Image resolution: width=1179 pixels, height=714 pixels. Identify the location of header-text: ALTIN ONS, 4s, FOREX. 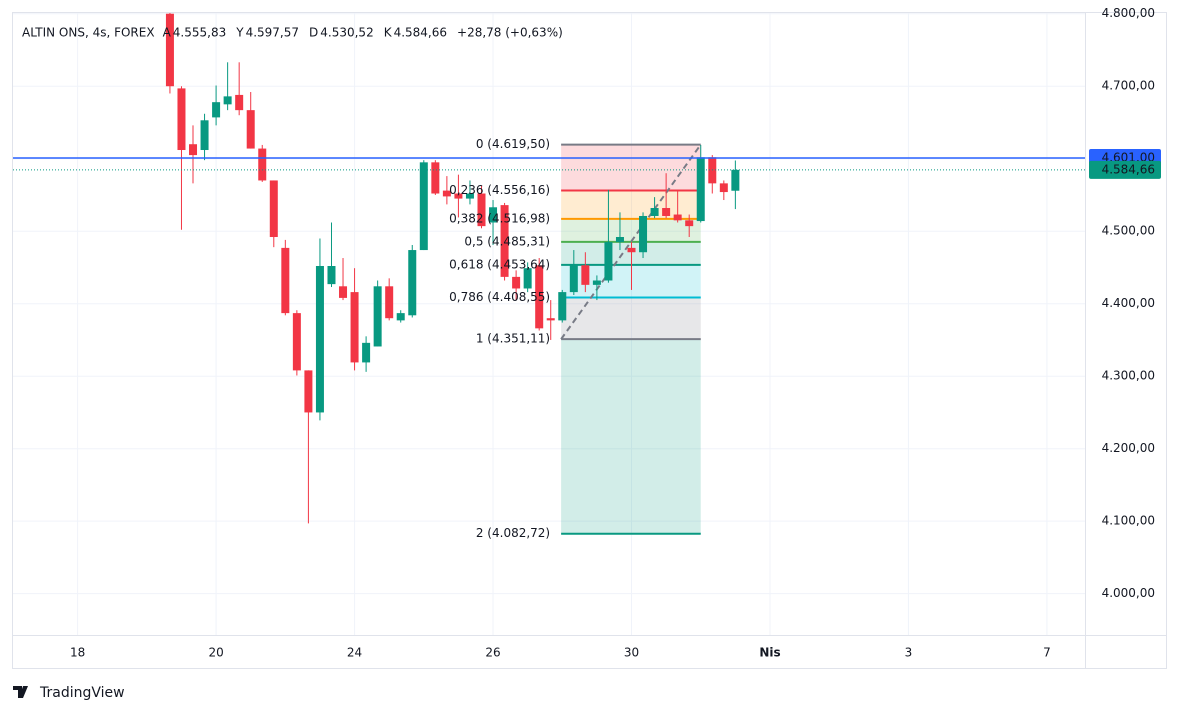
(88, 33).